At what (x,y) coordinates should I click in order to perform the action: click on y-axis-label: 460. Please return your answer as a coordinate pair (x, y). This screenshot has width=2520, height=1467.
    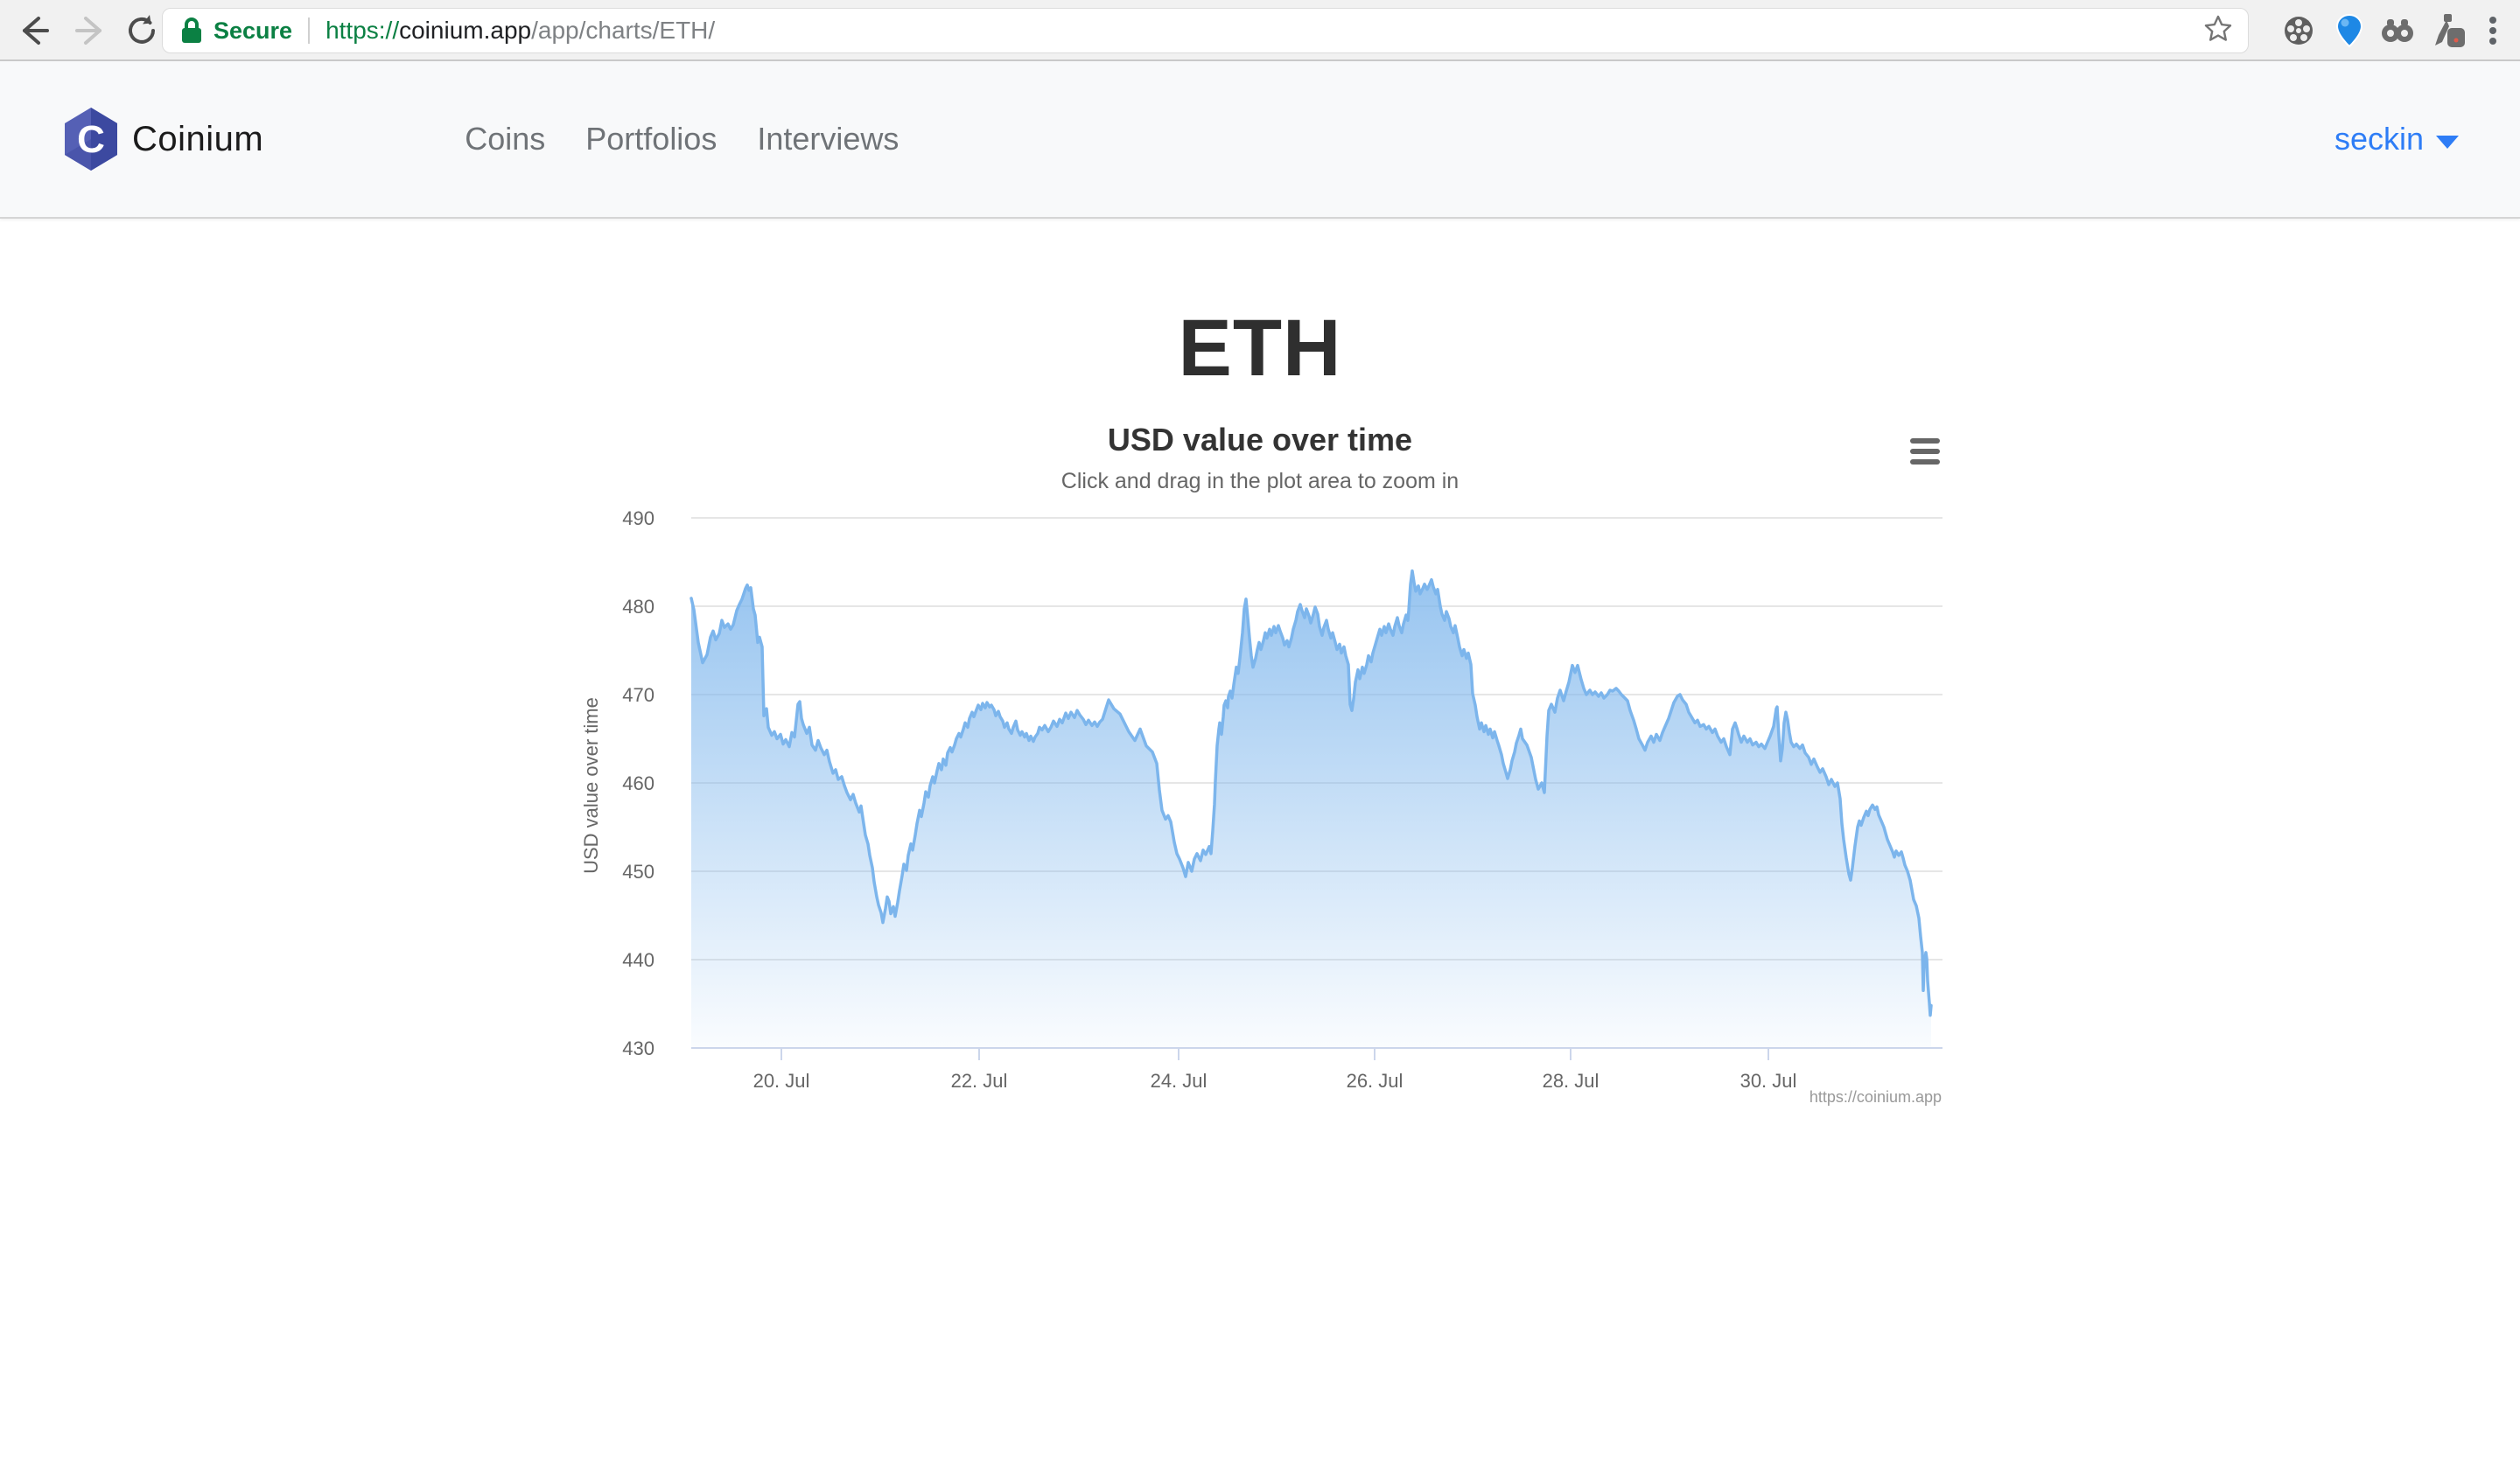
    Looking at the image, I should click on (638, 783).